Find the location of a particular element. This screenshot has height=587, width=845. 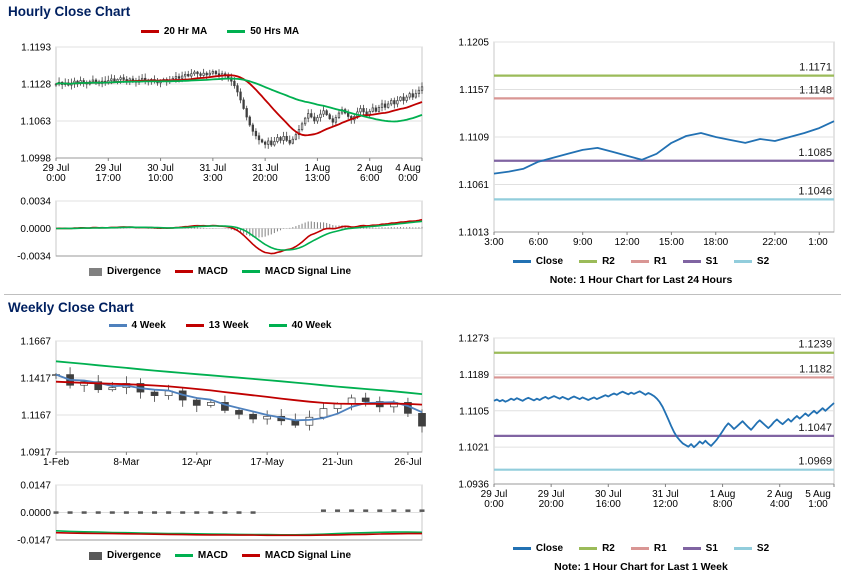

y-tick-label: -0.0147 is located at coordinates (34, 541).